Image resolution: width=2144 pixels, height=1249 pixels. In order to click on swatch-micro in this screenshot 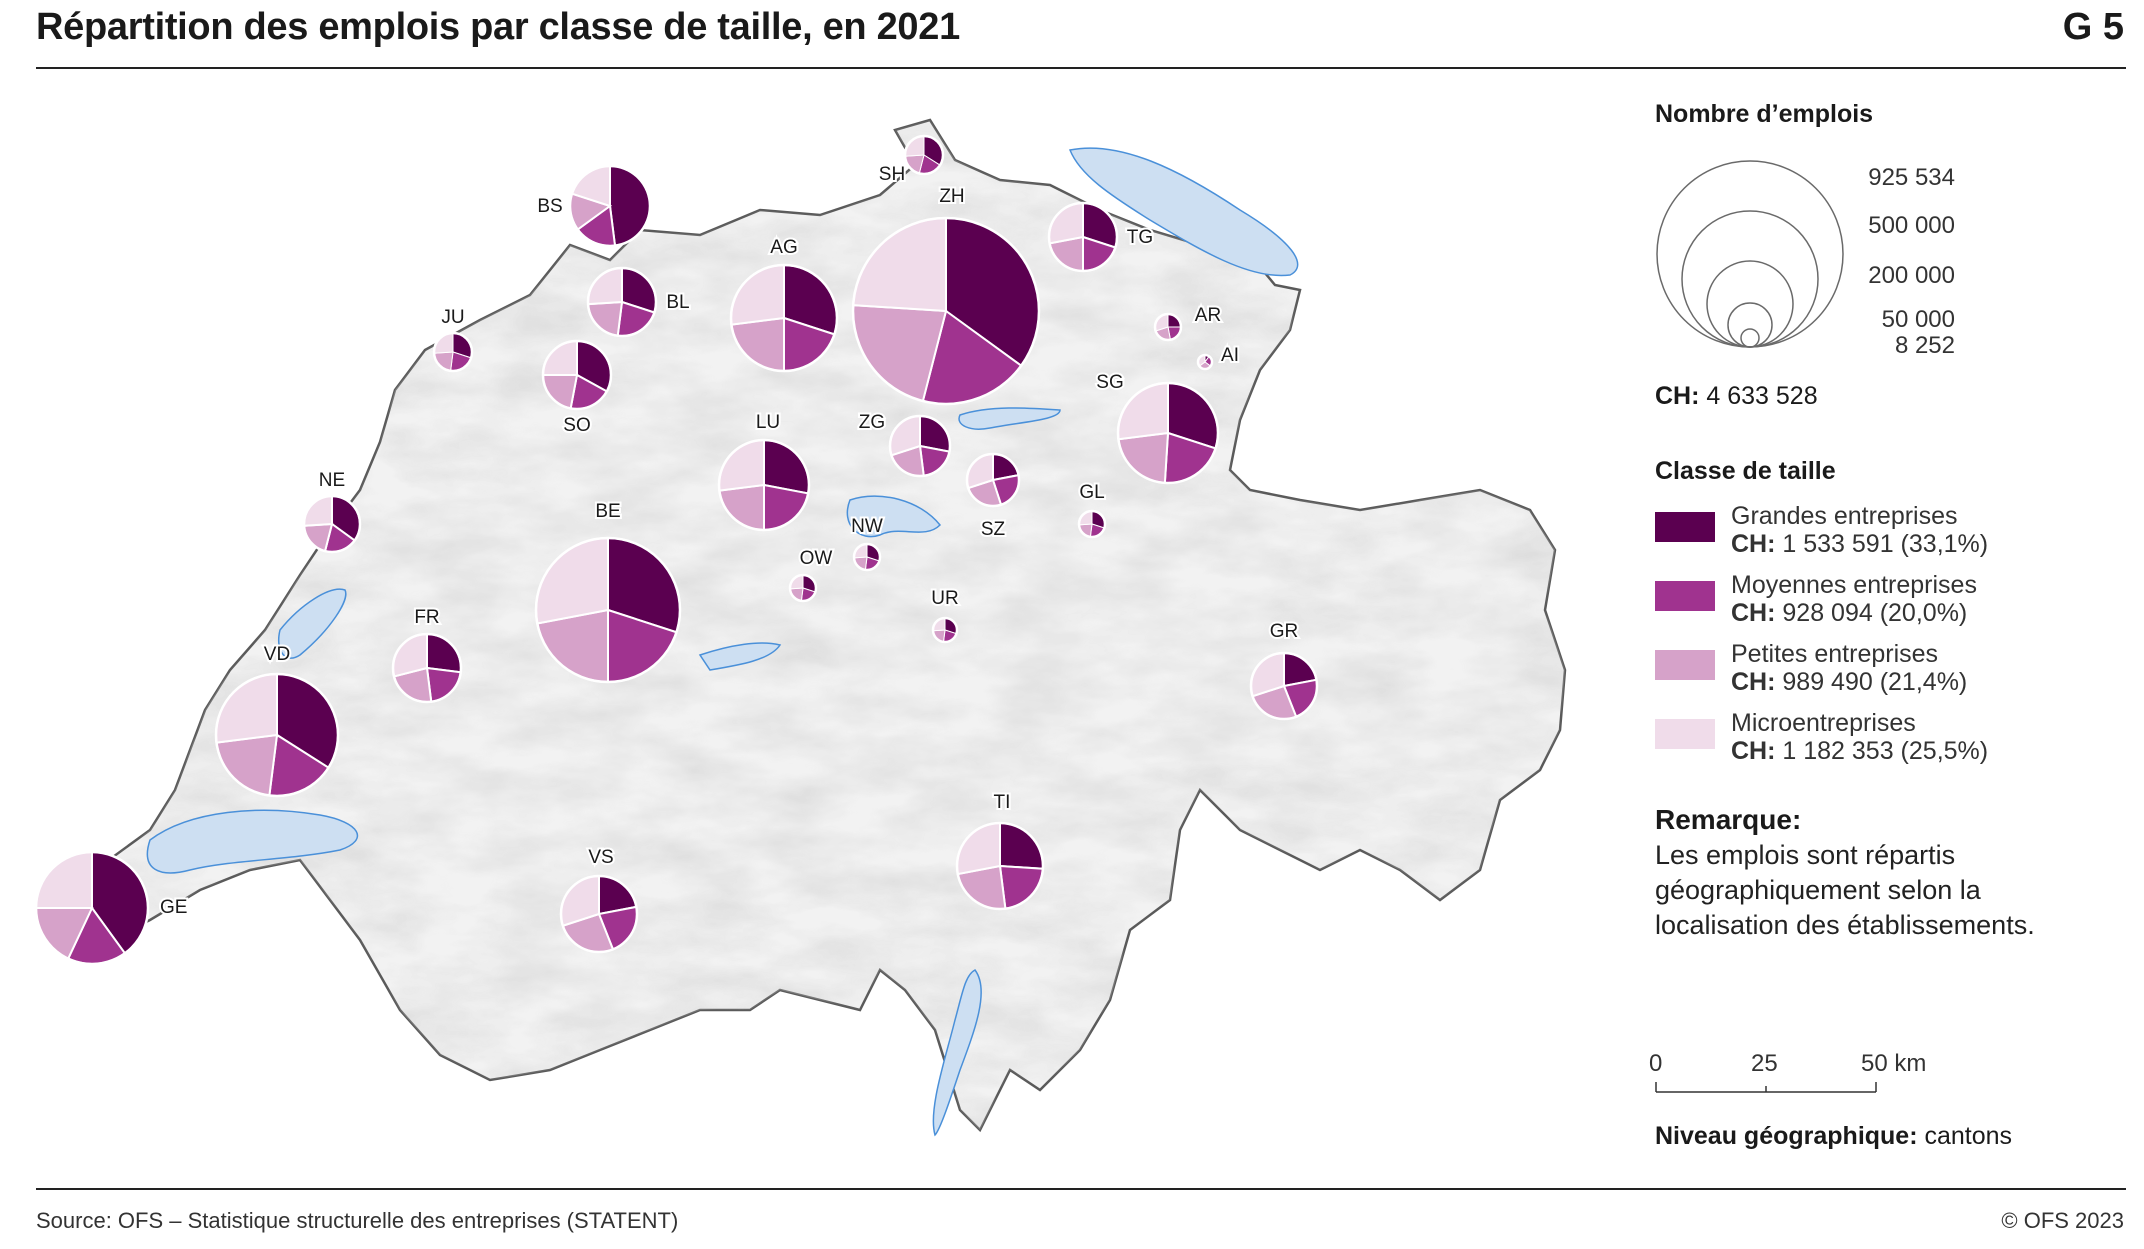, I will do `click(1685, 734)`.